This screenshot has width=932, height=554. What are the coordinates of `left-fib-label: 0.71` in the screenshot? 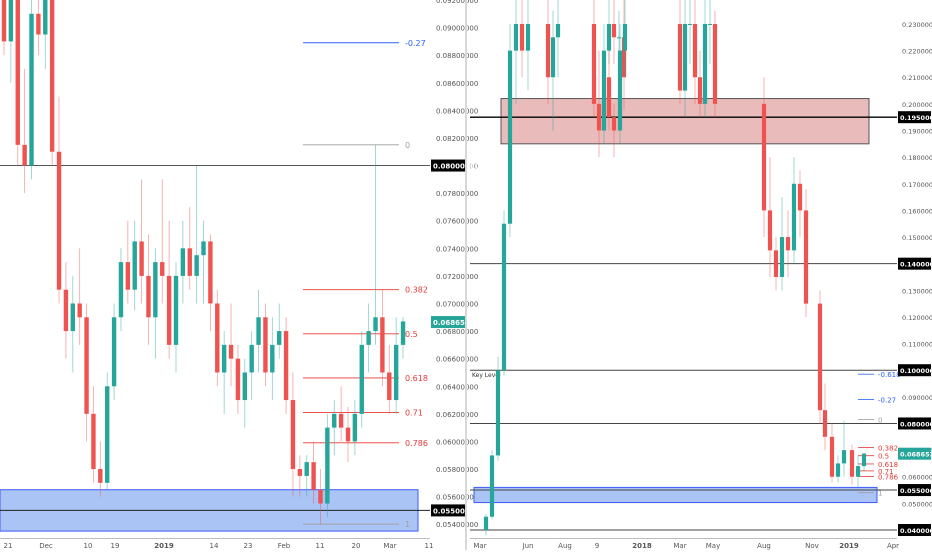 It's located at (414, 412).